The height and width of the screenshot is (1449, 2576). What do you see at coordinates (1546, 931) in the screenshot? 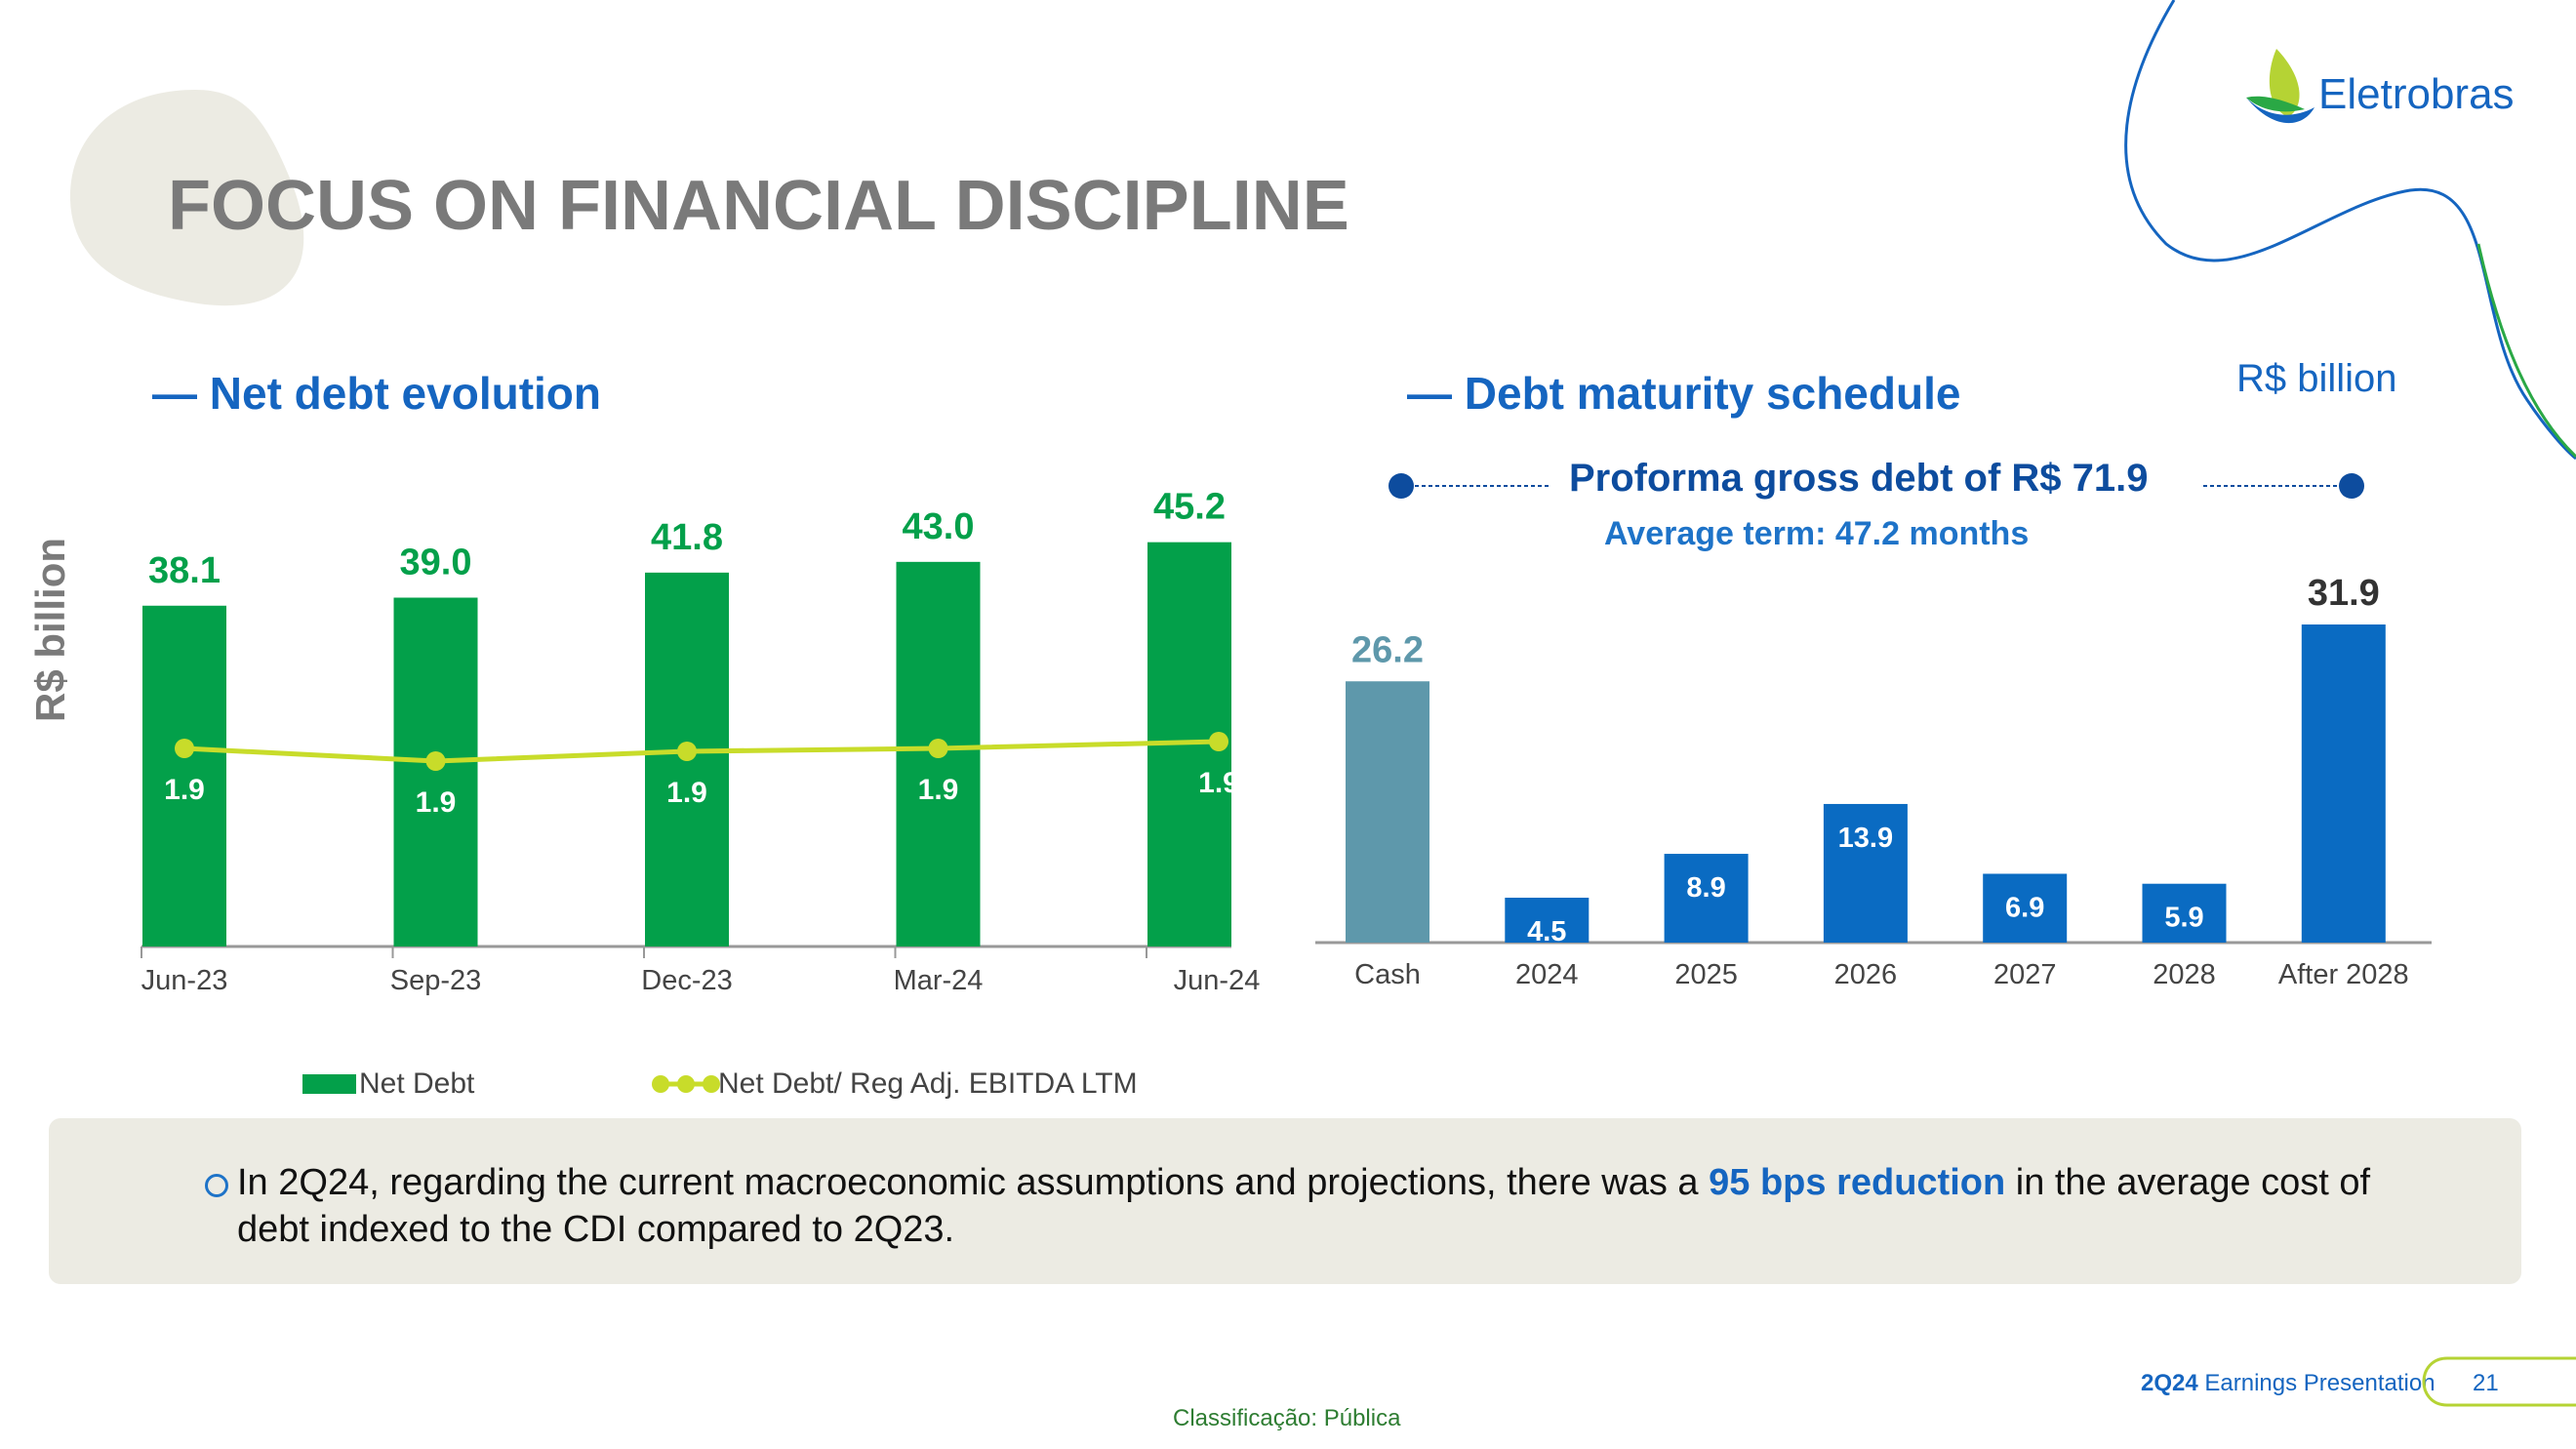
I see `bar-value-label: 4.5` at bounding box center [1546, 931].